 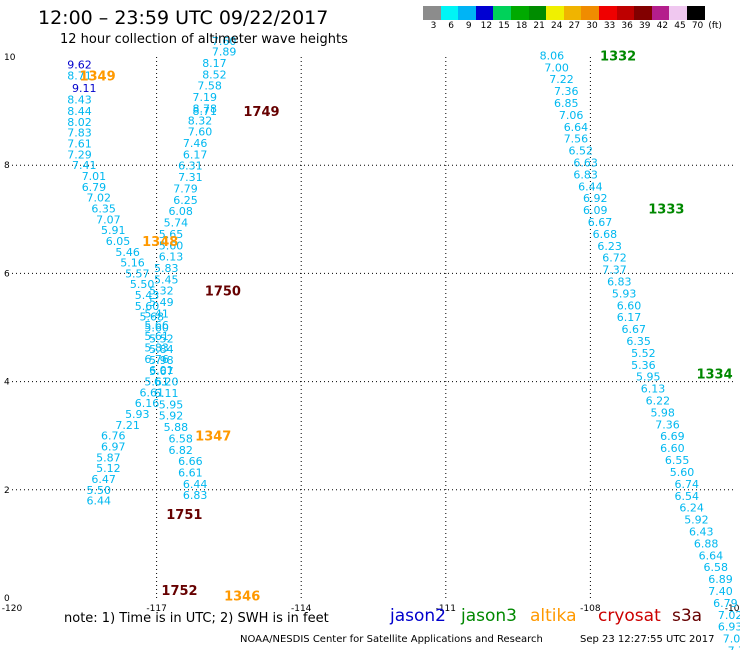 What do you see at coordinates (658, 401) in the screenshot?
I see `data-label: 6.22` at bounding box center [658, 401].